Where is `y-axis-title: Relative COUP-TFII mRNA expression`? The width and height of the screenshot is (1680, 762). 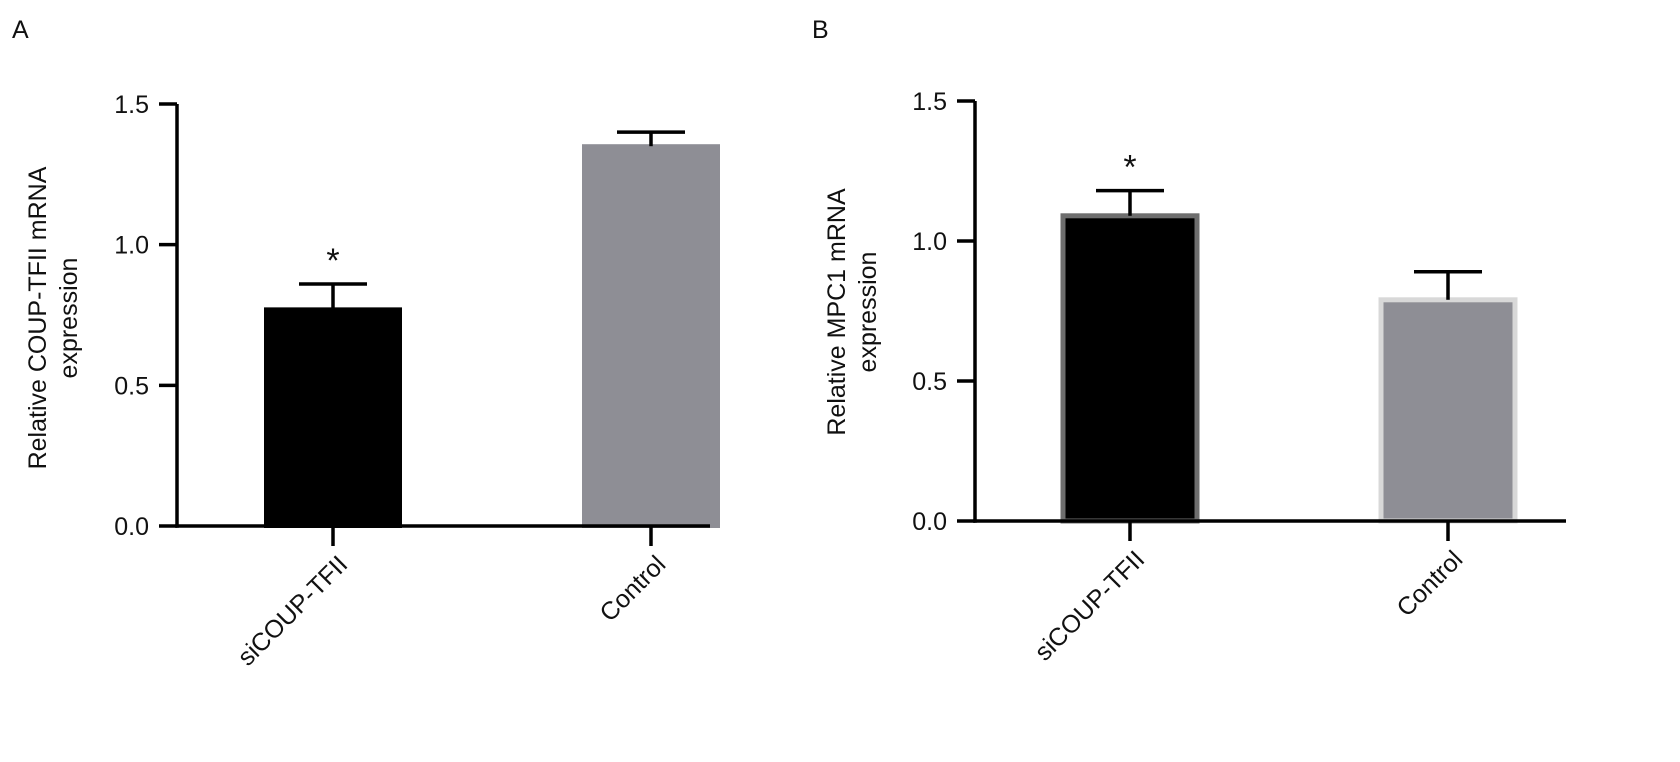 y-axis-title: Relative COUP-TFII mRNA expression is located at coordinates (53, 317).